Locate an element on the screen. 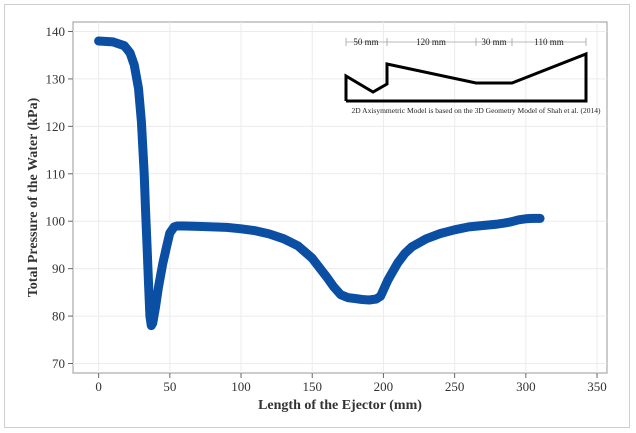 This screenshot has height=433, width=636. y-tick-label: 140 is located at coordinates (56, 31).